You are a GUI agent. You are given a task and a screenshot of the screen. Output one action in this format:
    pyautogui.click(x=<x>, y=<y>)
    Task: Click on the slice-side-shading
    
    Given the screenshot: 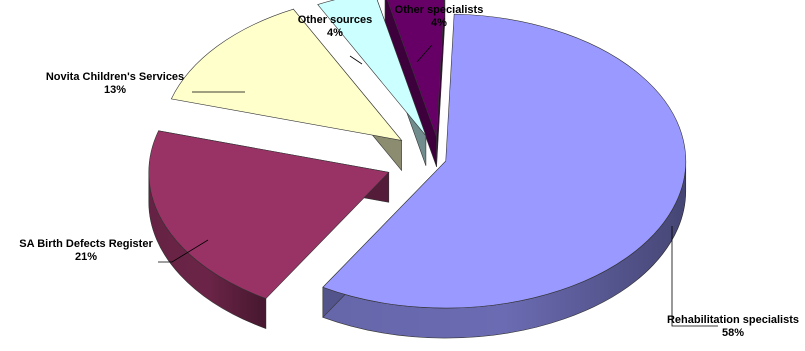 What is the action you would take?
    pyautogui.click(x=207, y=250)
    